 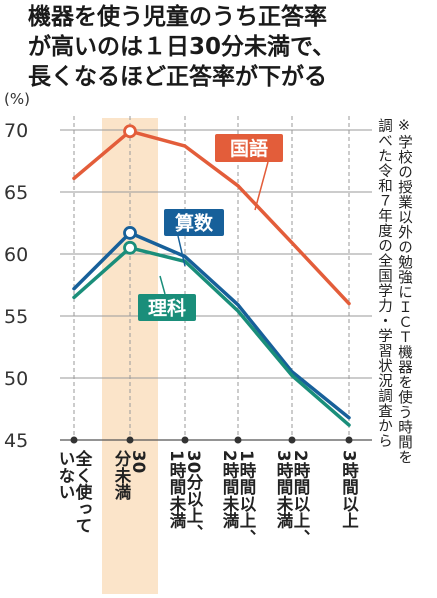 I want to click on label-box-理科, so click(x=167, y=307).